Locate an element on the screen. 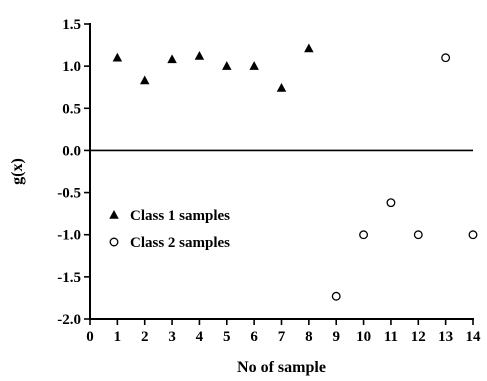 The height and width of the screenshot is (381, 487). x-tick-label: 2 is located at coordinates (145, 337).